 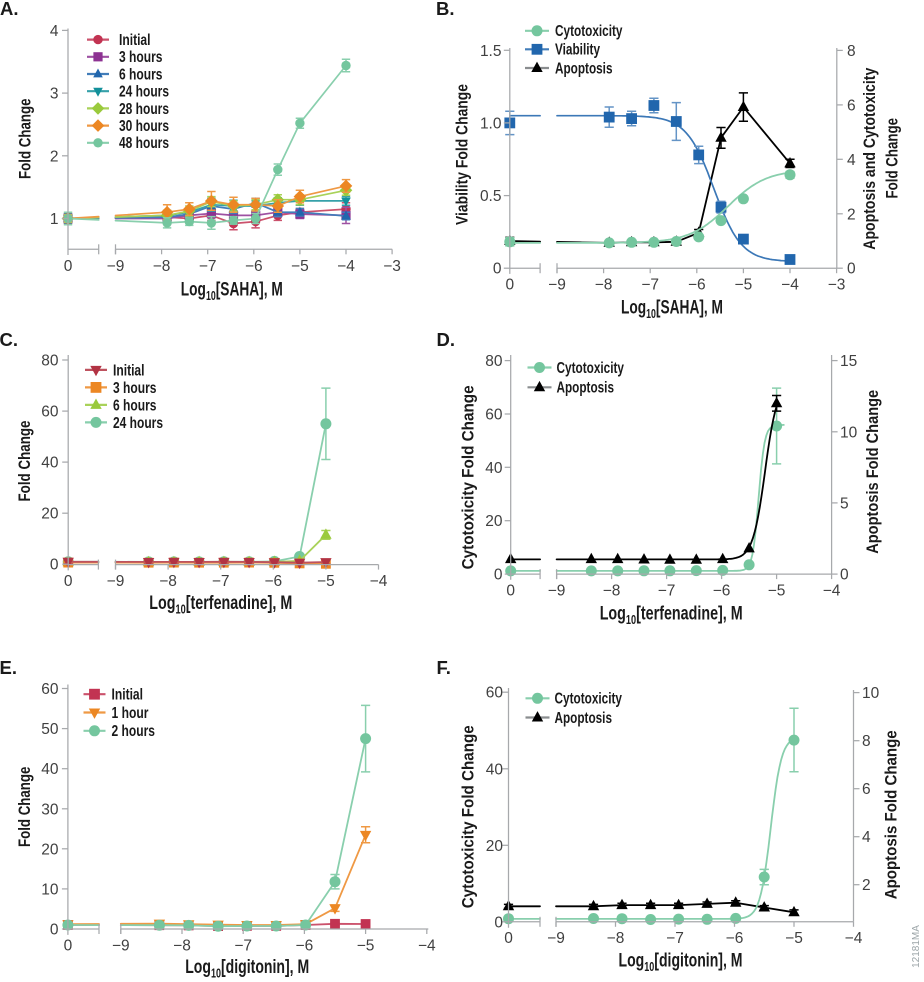 I want to click on svg-text: Viability, so click(x=577, y=50).